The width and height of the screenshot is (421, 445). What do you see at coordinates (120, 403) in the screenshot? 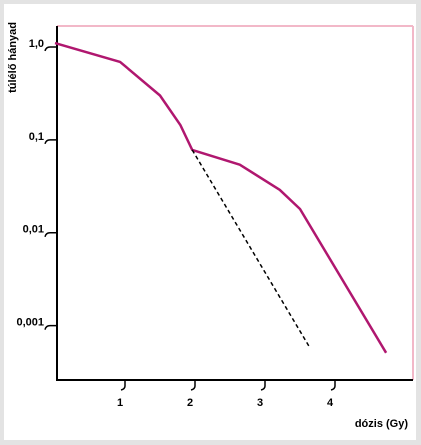
I see `x-tick-label: 1` at bounding box center [120, 403].